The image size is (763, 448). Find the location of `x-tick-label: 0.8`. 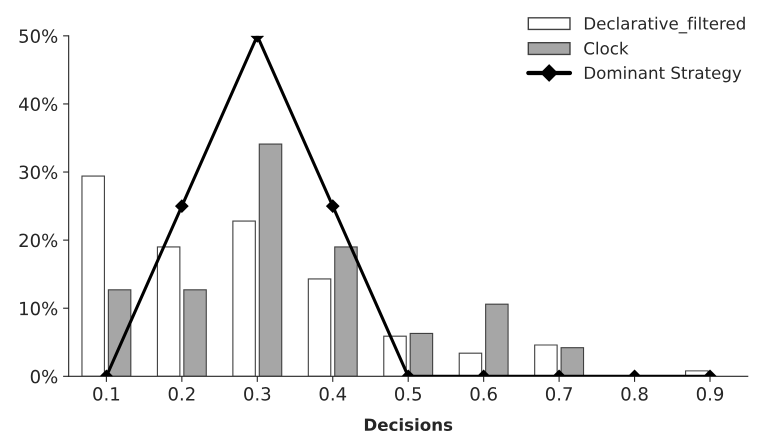

x-tick-label: 0.8 is located at coordinates (634, 394).